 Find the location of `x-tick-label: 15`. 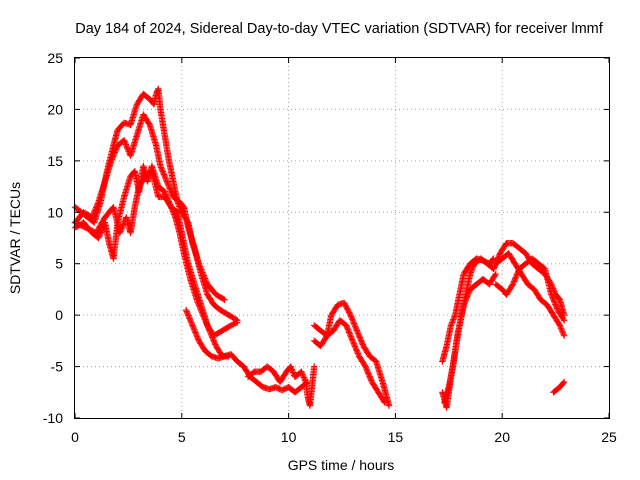

x-tick-label: 15 is located at coordinates (396, 437).